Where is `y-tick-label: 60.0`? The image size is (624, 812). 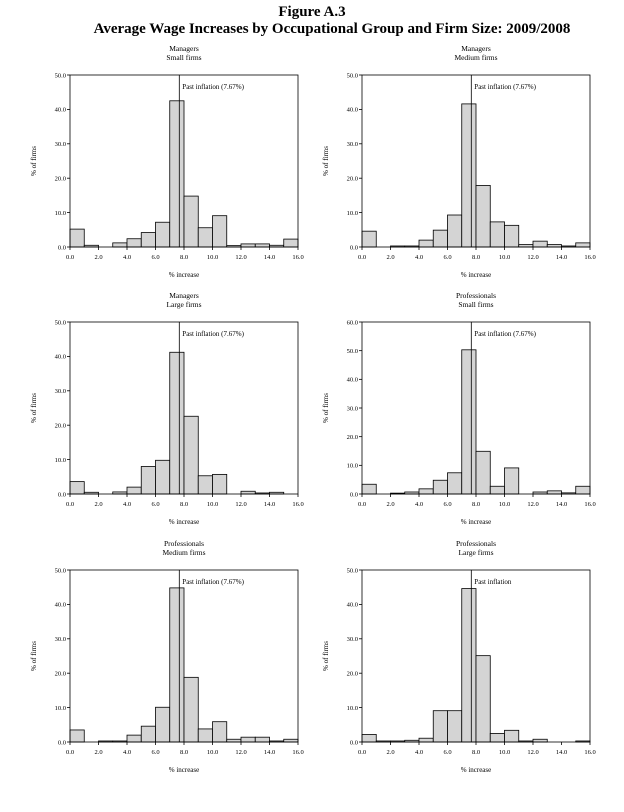
y-tick-label: 60.0 is located at coordinates (352, 322).